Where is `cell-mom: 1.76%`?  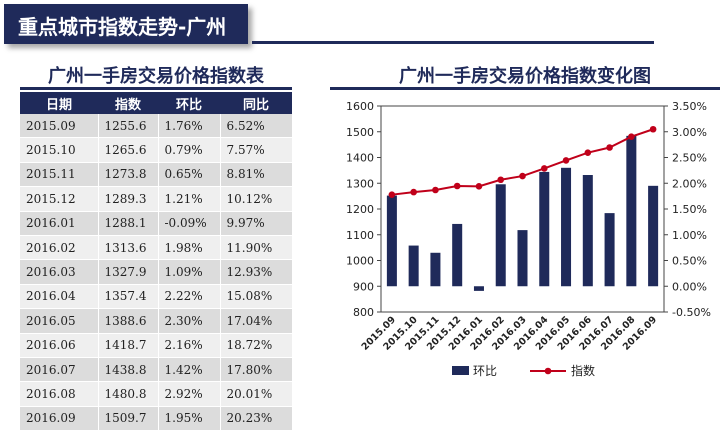 cell-mom: 1.76% is located at coordinates (189, 126).